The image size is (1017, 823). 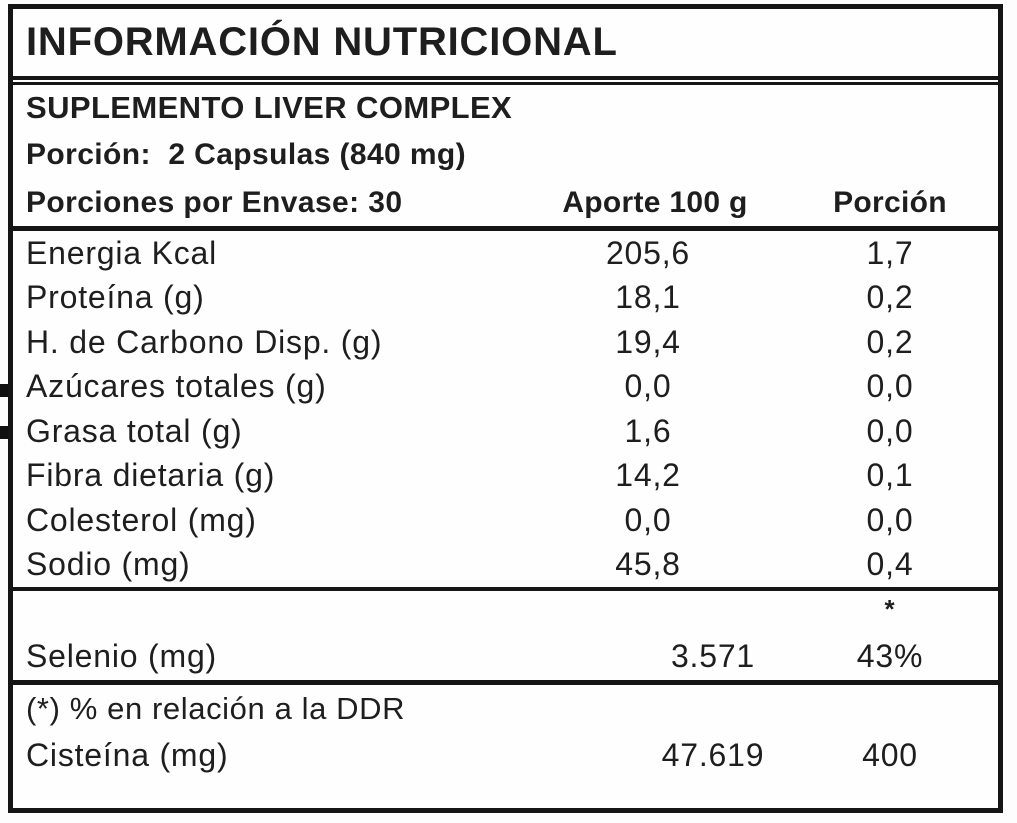 What do you see at coordinates (505, 520) in the screenshot?
I see `table-row: Colesterol (mg) 0,0 0,0` at bounding box center [505, 520].